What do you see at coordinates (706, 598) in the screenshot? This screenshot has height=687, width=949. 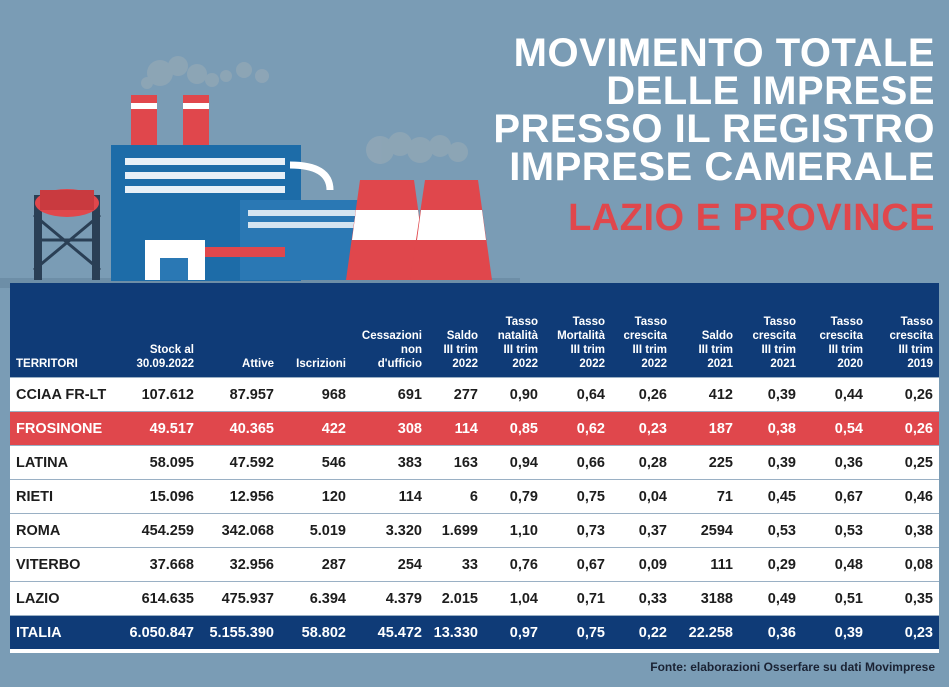 I see `value-cell: 3188` at bounding box center [706, 598].